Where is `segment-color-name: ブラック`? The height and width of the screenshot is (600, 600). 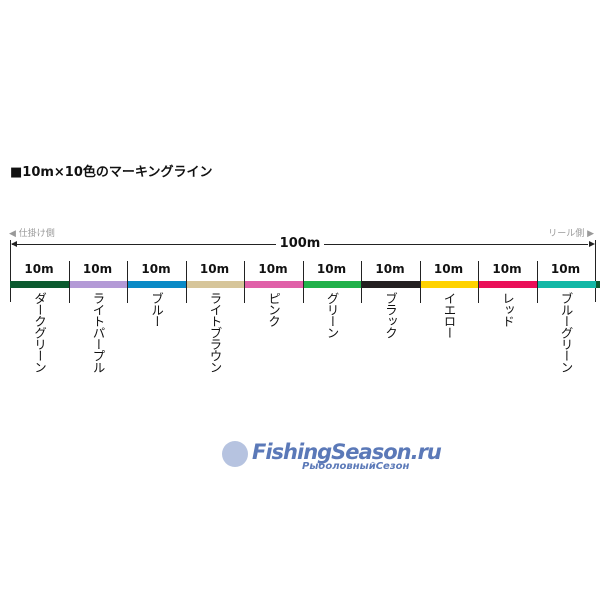 segment-color-name: ブラック is located at coordinates (390, 315).